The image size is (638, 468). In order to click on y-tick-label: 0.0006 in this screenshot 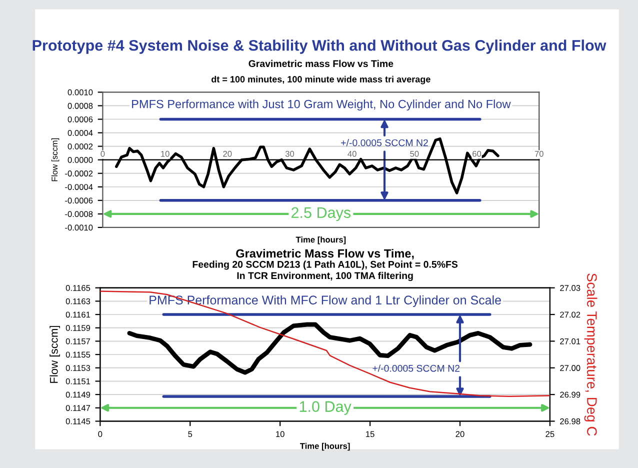, I will do `click(80, 119)`.